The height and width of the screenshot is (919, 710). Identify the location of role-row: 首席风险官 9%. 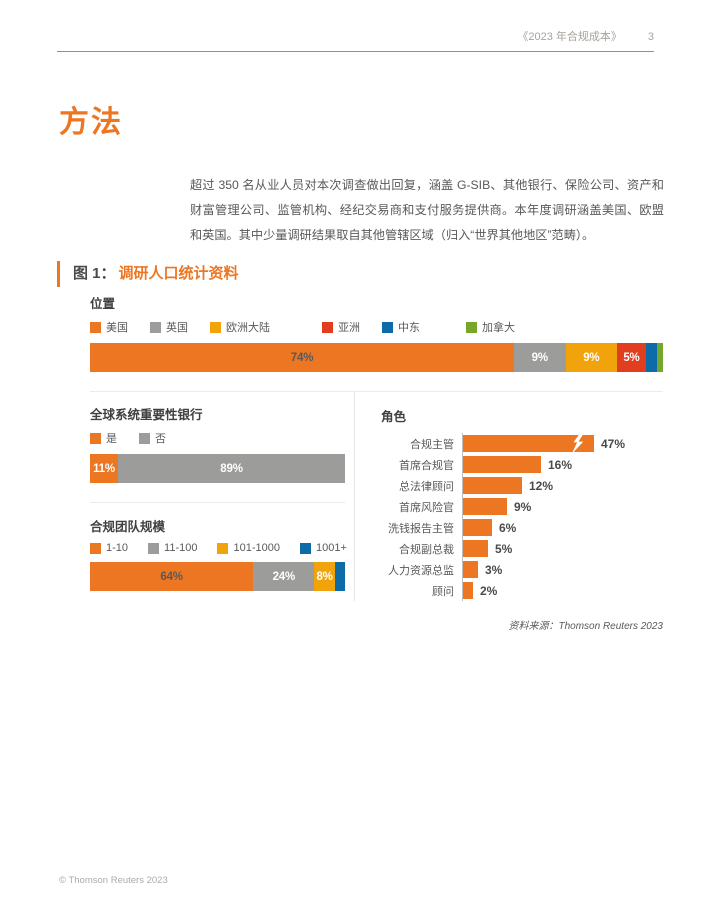
(522, 506).